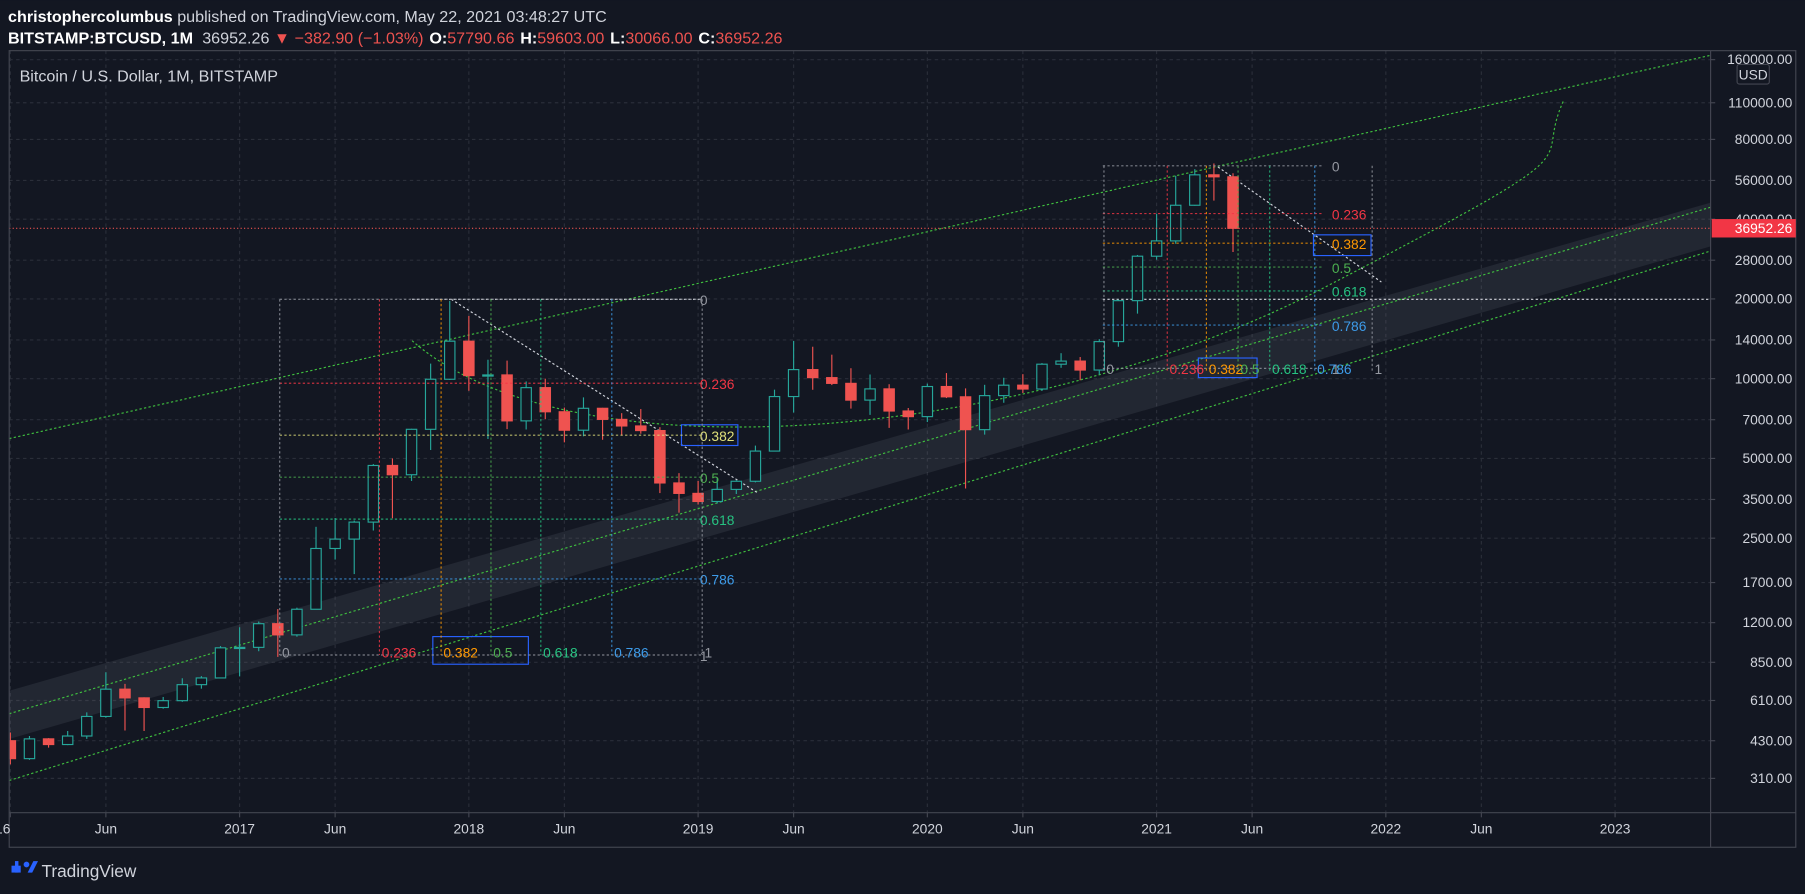 The height and width of the screenshot is (894, 1805). I want to click on x-tick-label: 2018, so click(469, 828).